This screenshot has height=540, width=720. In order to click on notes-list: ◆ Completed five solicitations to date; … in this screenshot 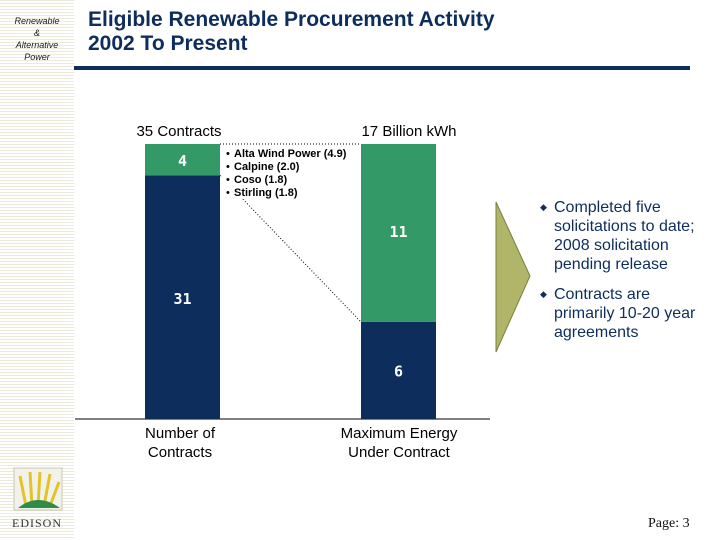, I will do `click(625, 275)`.